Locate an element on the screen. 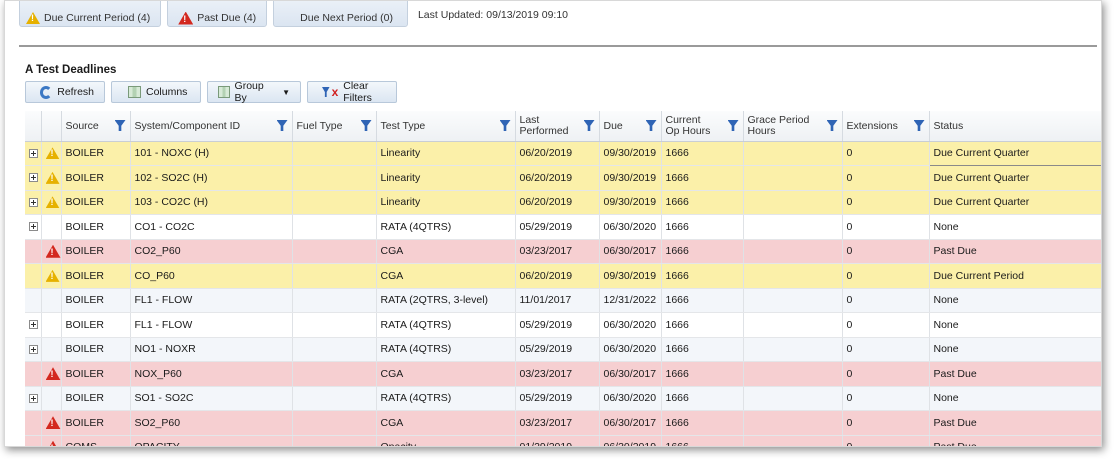  refresh-button: Refresh is located at coordinates (65, 92).